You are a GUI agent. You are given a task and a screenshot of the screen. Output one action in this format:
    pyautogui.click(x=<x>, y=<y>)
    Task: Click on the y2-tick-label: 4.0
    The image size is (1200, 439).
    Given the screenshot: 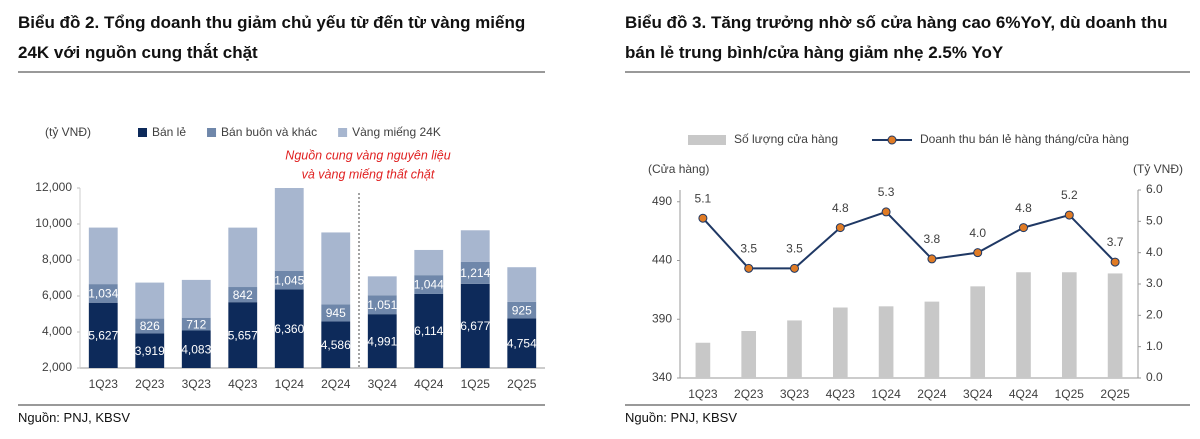 What is the action you would take?
    pyautogui.click(x=1154, y=252)
    